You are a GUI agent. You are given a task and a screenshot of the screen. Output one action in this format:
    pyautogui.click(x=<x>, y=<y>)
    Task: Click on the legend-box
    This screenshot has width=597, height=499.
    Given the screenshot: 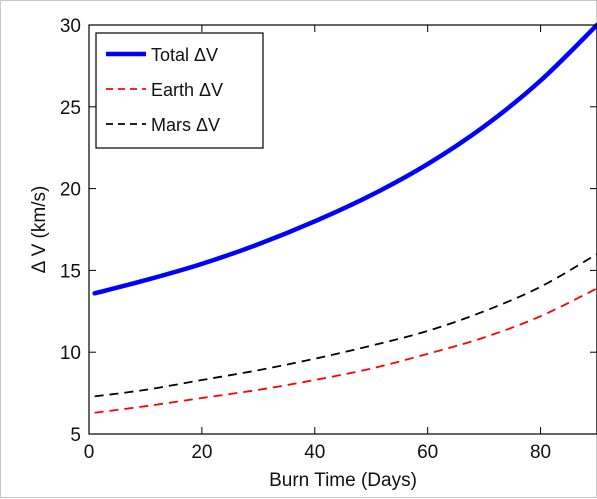 What is the action you would take?
    pyautogui.click(x=179, y=90)
    